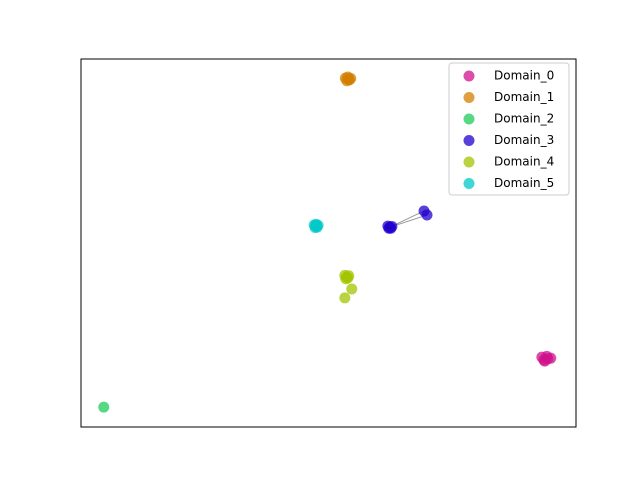  Describe the element at coordinates (524, 162) in the screenshot. I see `legend-label: Domain_4` at that location.